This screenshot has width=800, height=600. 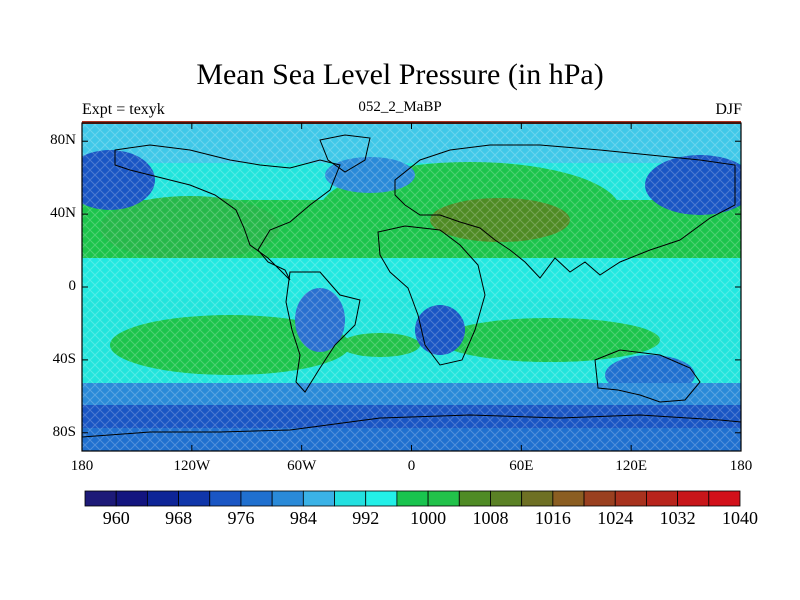 I want to click on colorbar-label: 976, so click(x=241, y=518).